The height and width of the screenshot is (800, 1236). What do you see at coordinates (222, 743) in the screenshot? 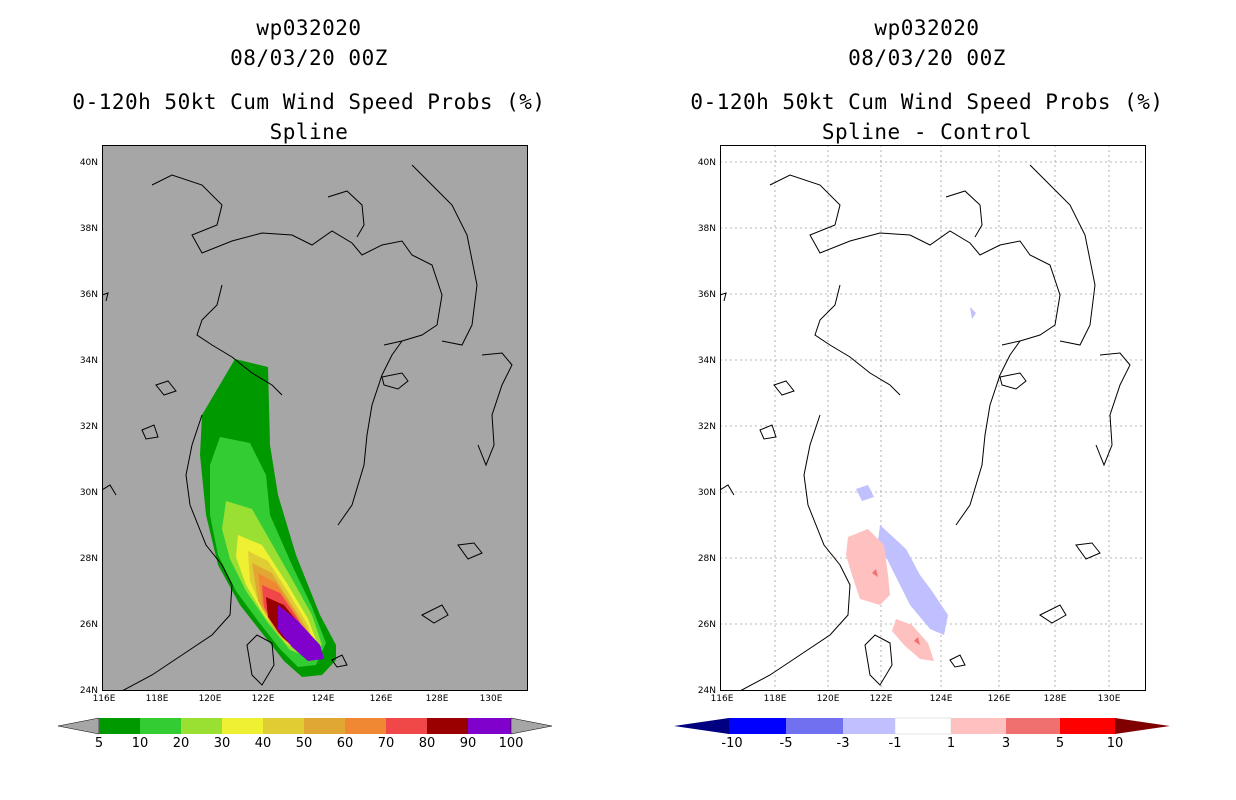
I see `colorbar-label: 30` at bounding box center [222, 743].